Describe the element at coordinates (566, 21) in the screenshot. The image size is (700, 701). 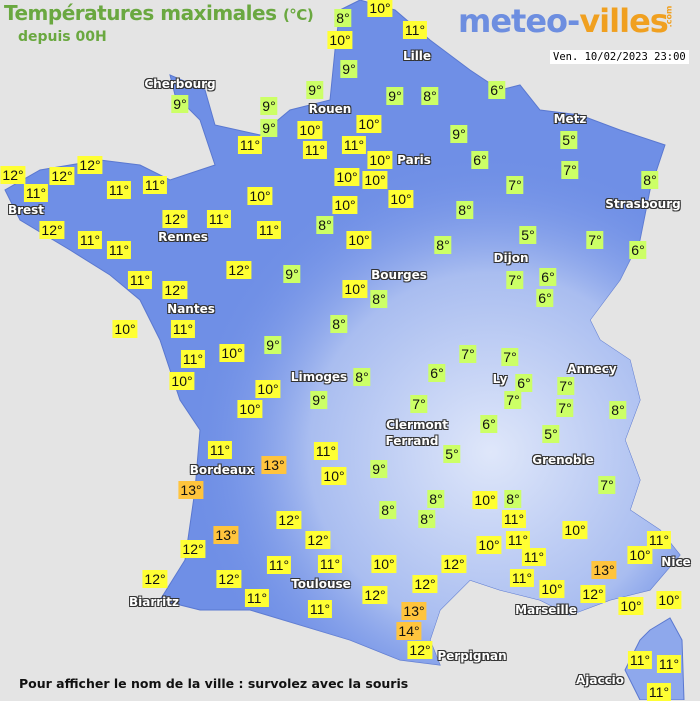
I see `meteo-villes-logo: meteo-villes .com` at that location.